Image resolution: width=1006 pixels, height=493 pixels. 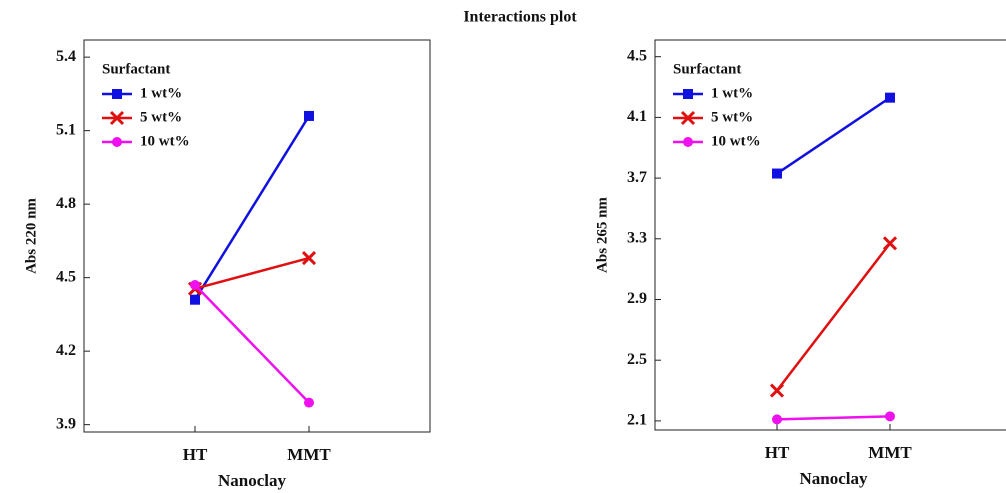 What do you see at coordinates (637, 298) in the screenshot?
I see `y-tick-label: 2.9` at bounding box center [637, 298].